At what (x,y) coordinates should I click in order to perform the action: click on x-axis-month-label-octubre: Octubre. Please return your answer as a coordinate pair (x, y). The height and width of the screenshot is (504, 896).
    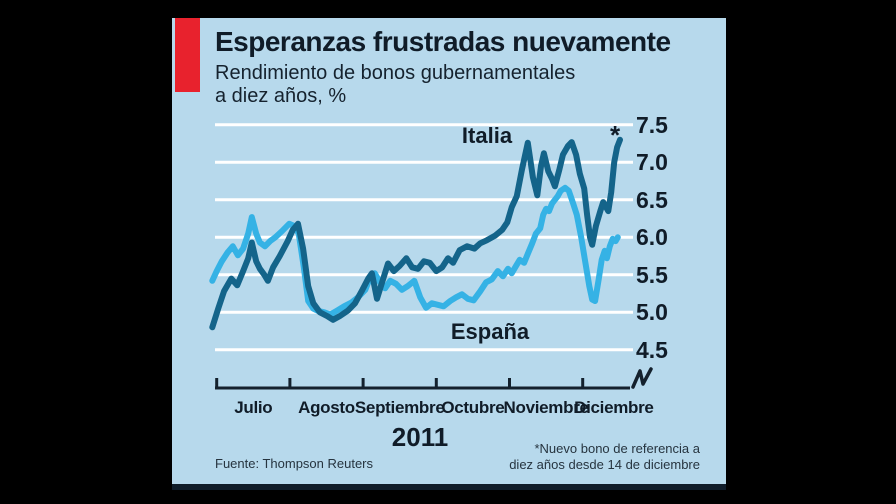
    Looking at the image, I should click on (473, 407).